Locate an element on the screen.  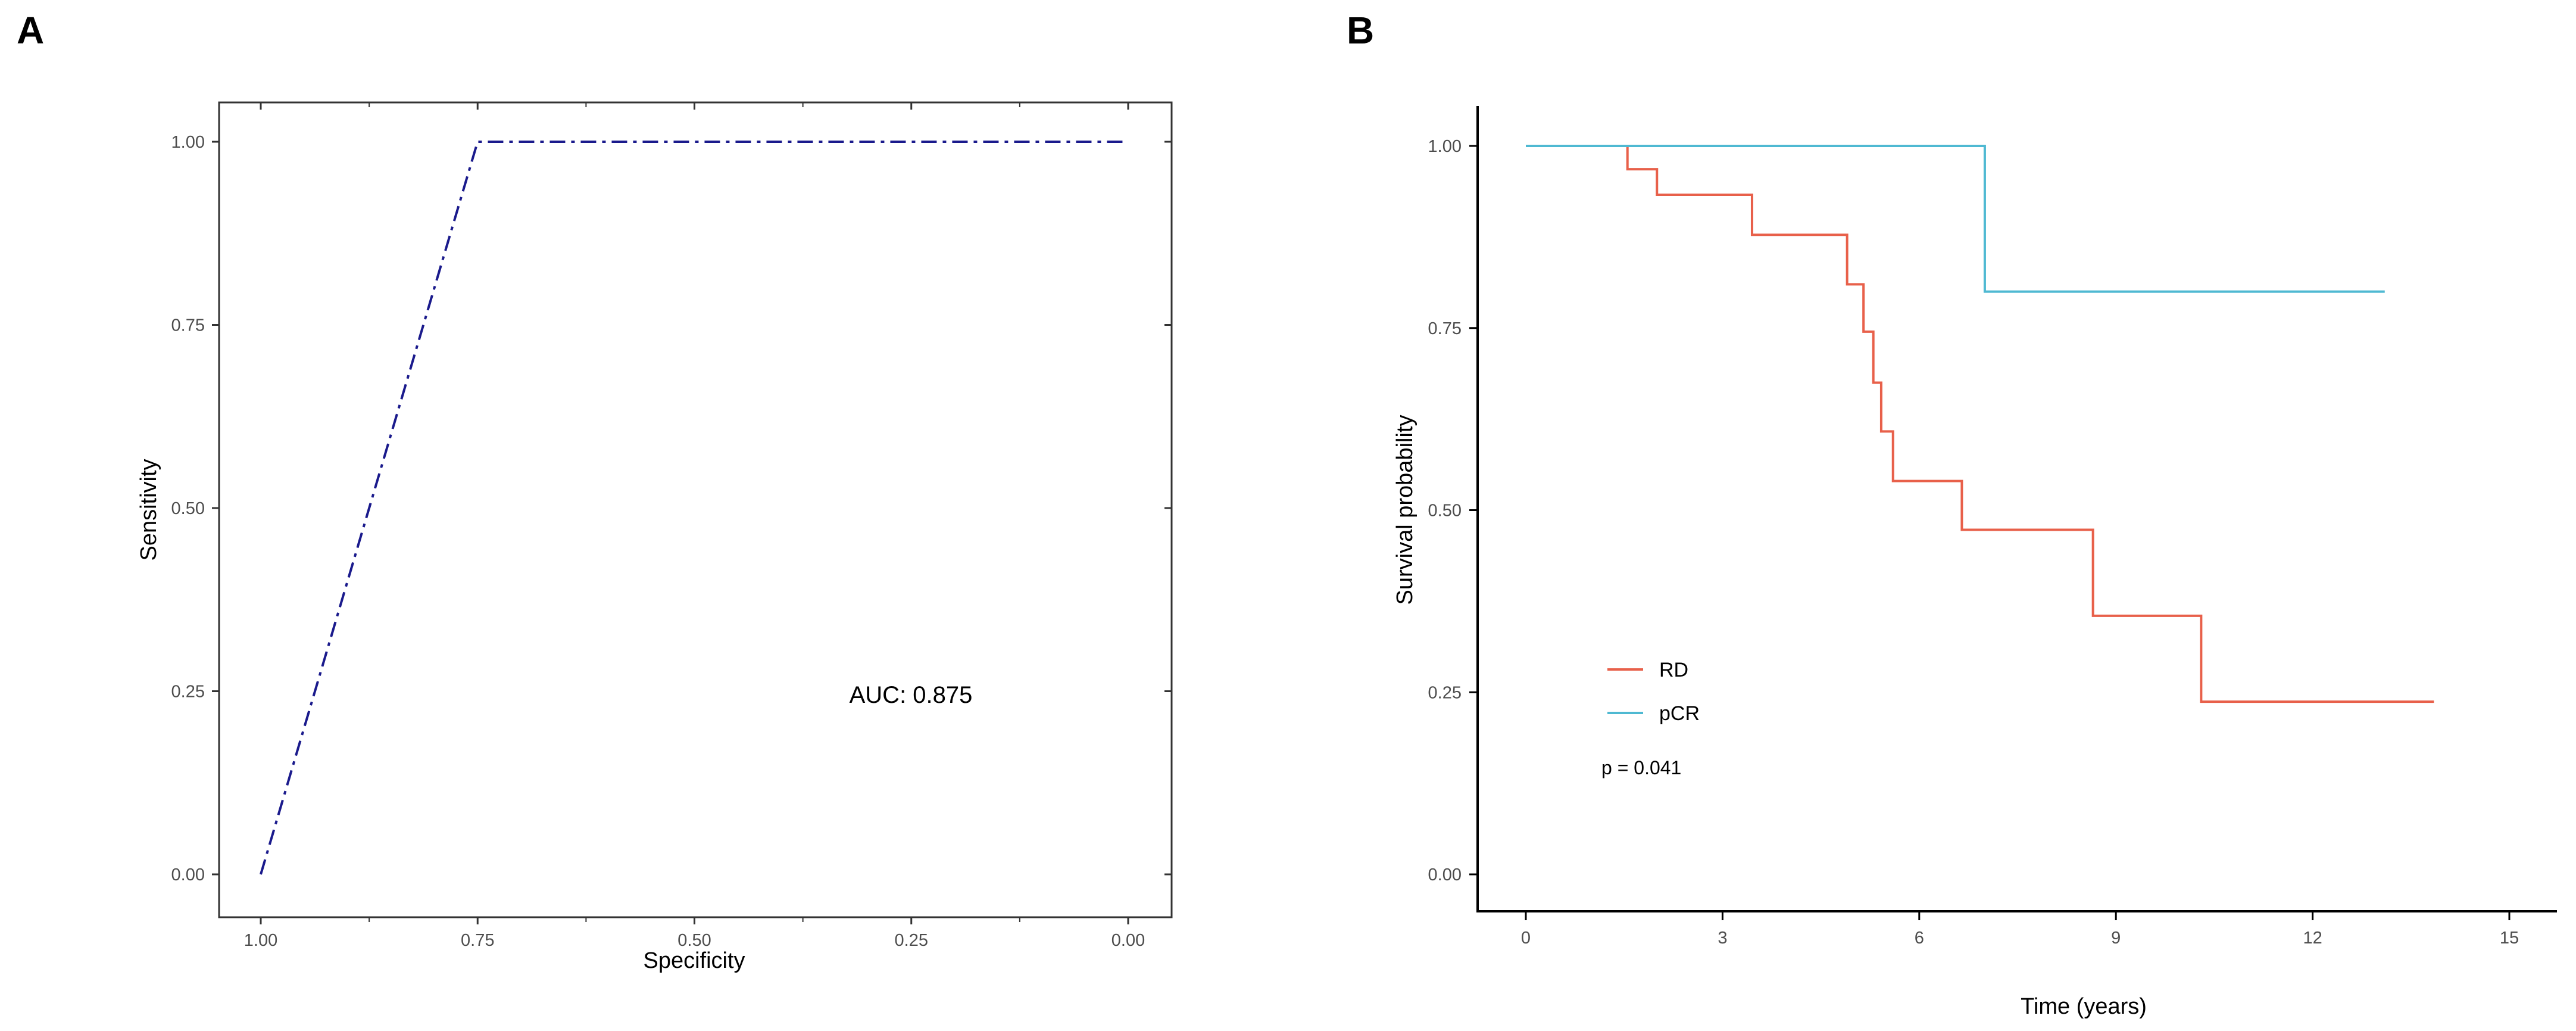
x-tick-label: 9 is located at coordinates (2116, 938).